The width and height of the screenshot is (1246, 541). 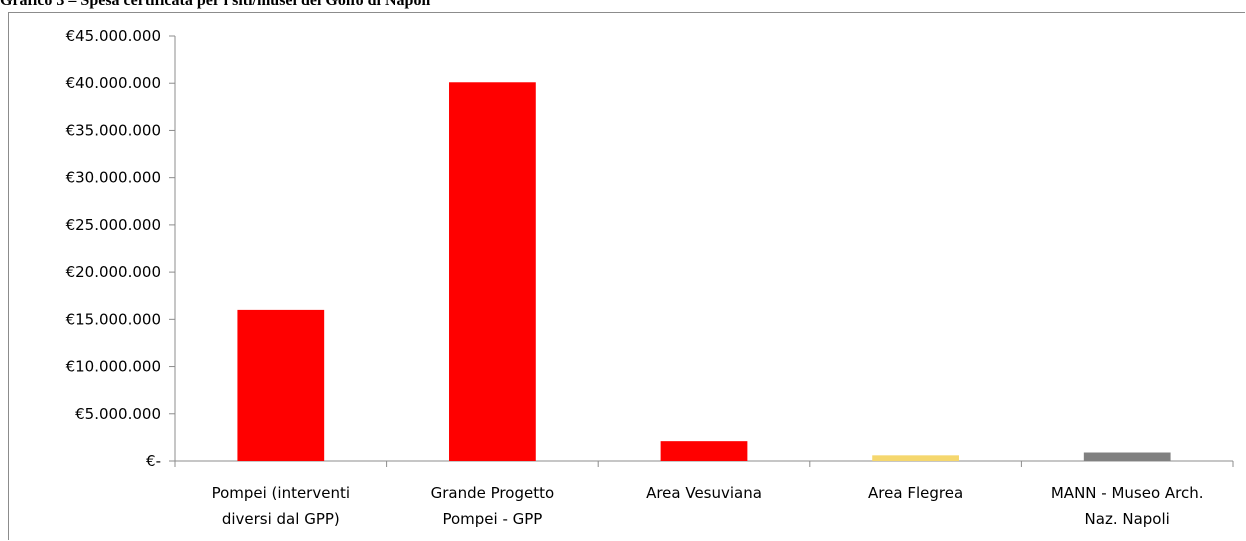 I want to click on x-category-label-line: Area Vesuviana, so click(x=704, y=493).